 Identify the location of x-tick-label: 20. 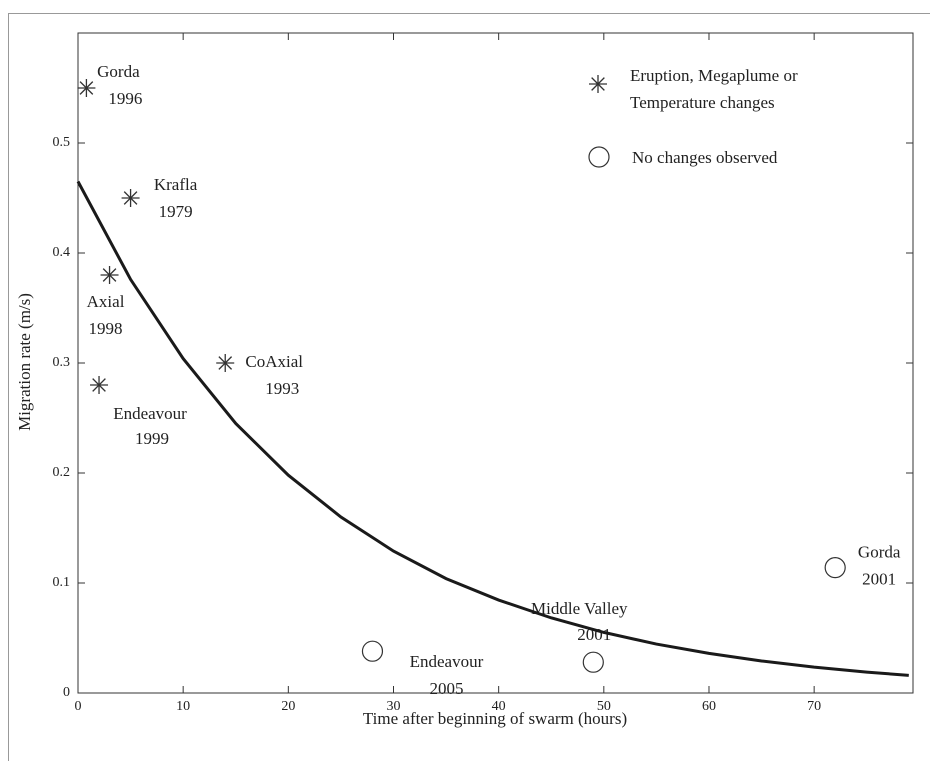
(288, 706).